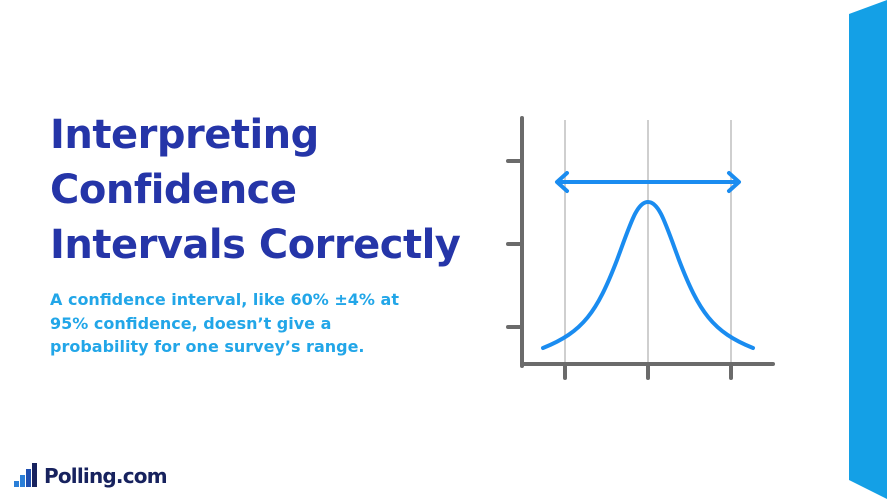 The height and width of the screenshot is (499, 887). Describe the element at coordinates (25, 475) in the screenshot. I see `bar-steps-logo-icon` at that location.